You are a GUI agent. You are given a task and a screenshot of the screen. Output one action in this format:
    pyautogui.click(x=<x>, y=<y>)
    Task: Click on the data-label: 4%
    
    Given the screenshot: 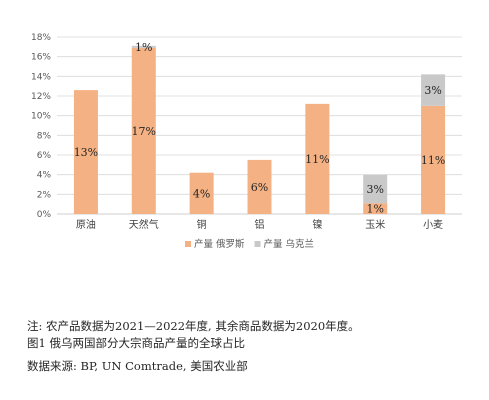 What is the action you would take?
    pyautogui.click(x=201, y=193)
    